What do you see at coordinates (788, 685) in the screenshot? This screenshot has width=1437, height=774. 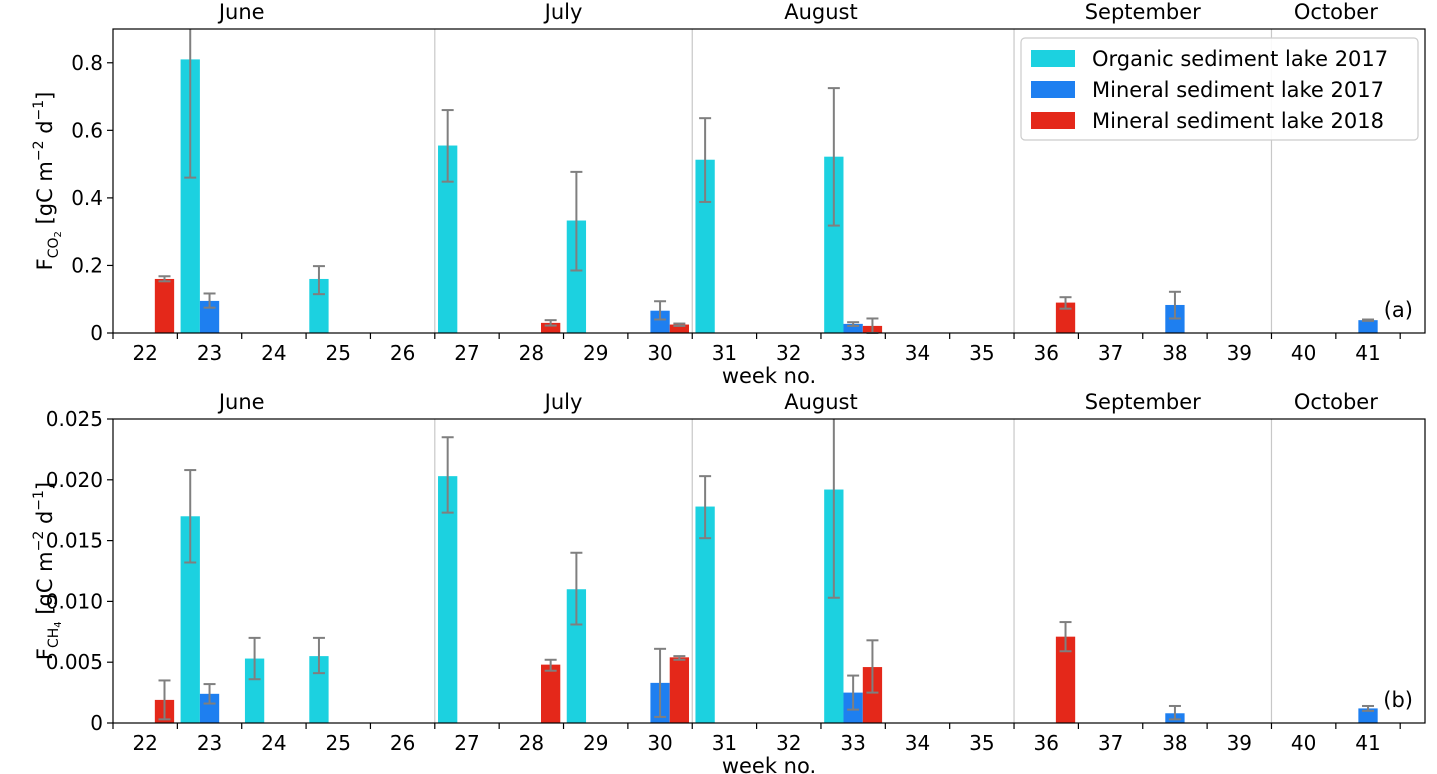 I see `series-mineral_2017` at bounding box center [788, 685].